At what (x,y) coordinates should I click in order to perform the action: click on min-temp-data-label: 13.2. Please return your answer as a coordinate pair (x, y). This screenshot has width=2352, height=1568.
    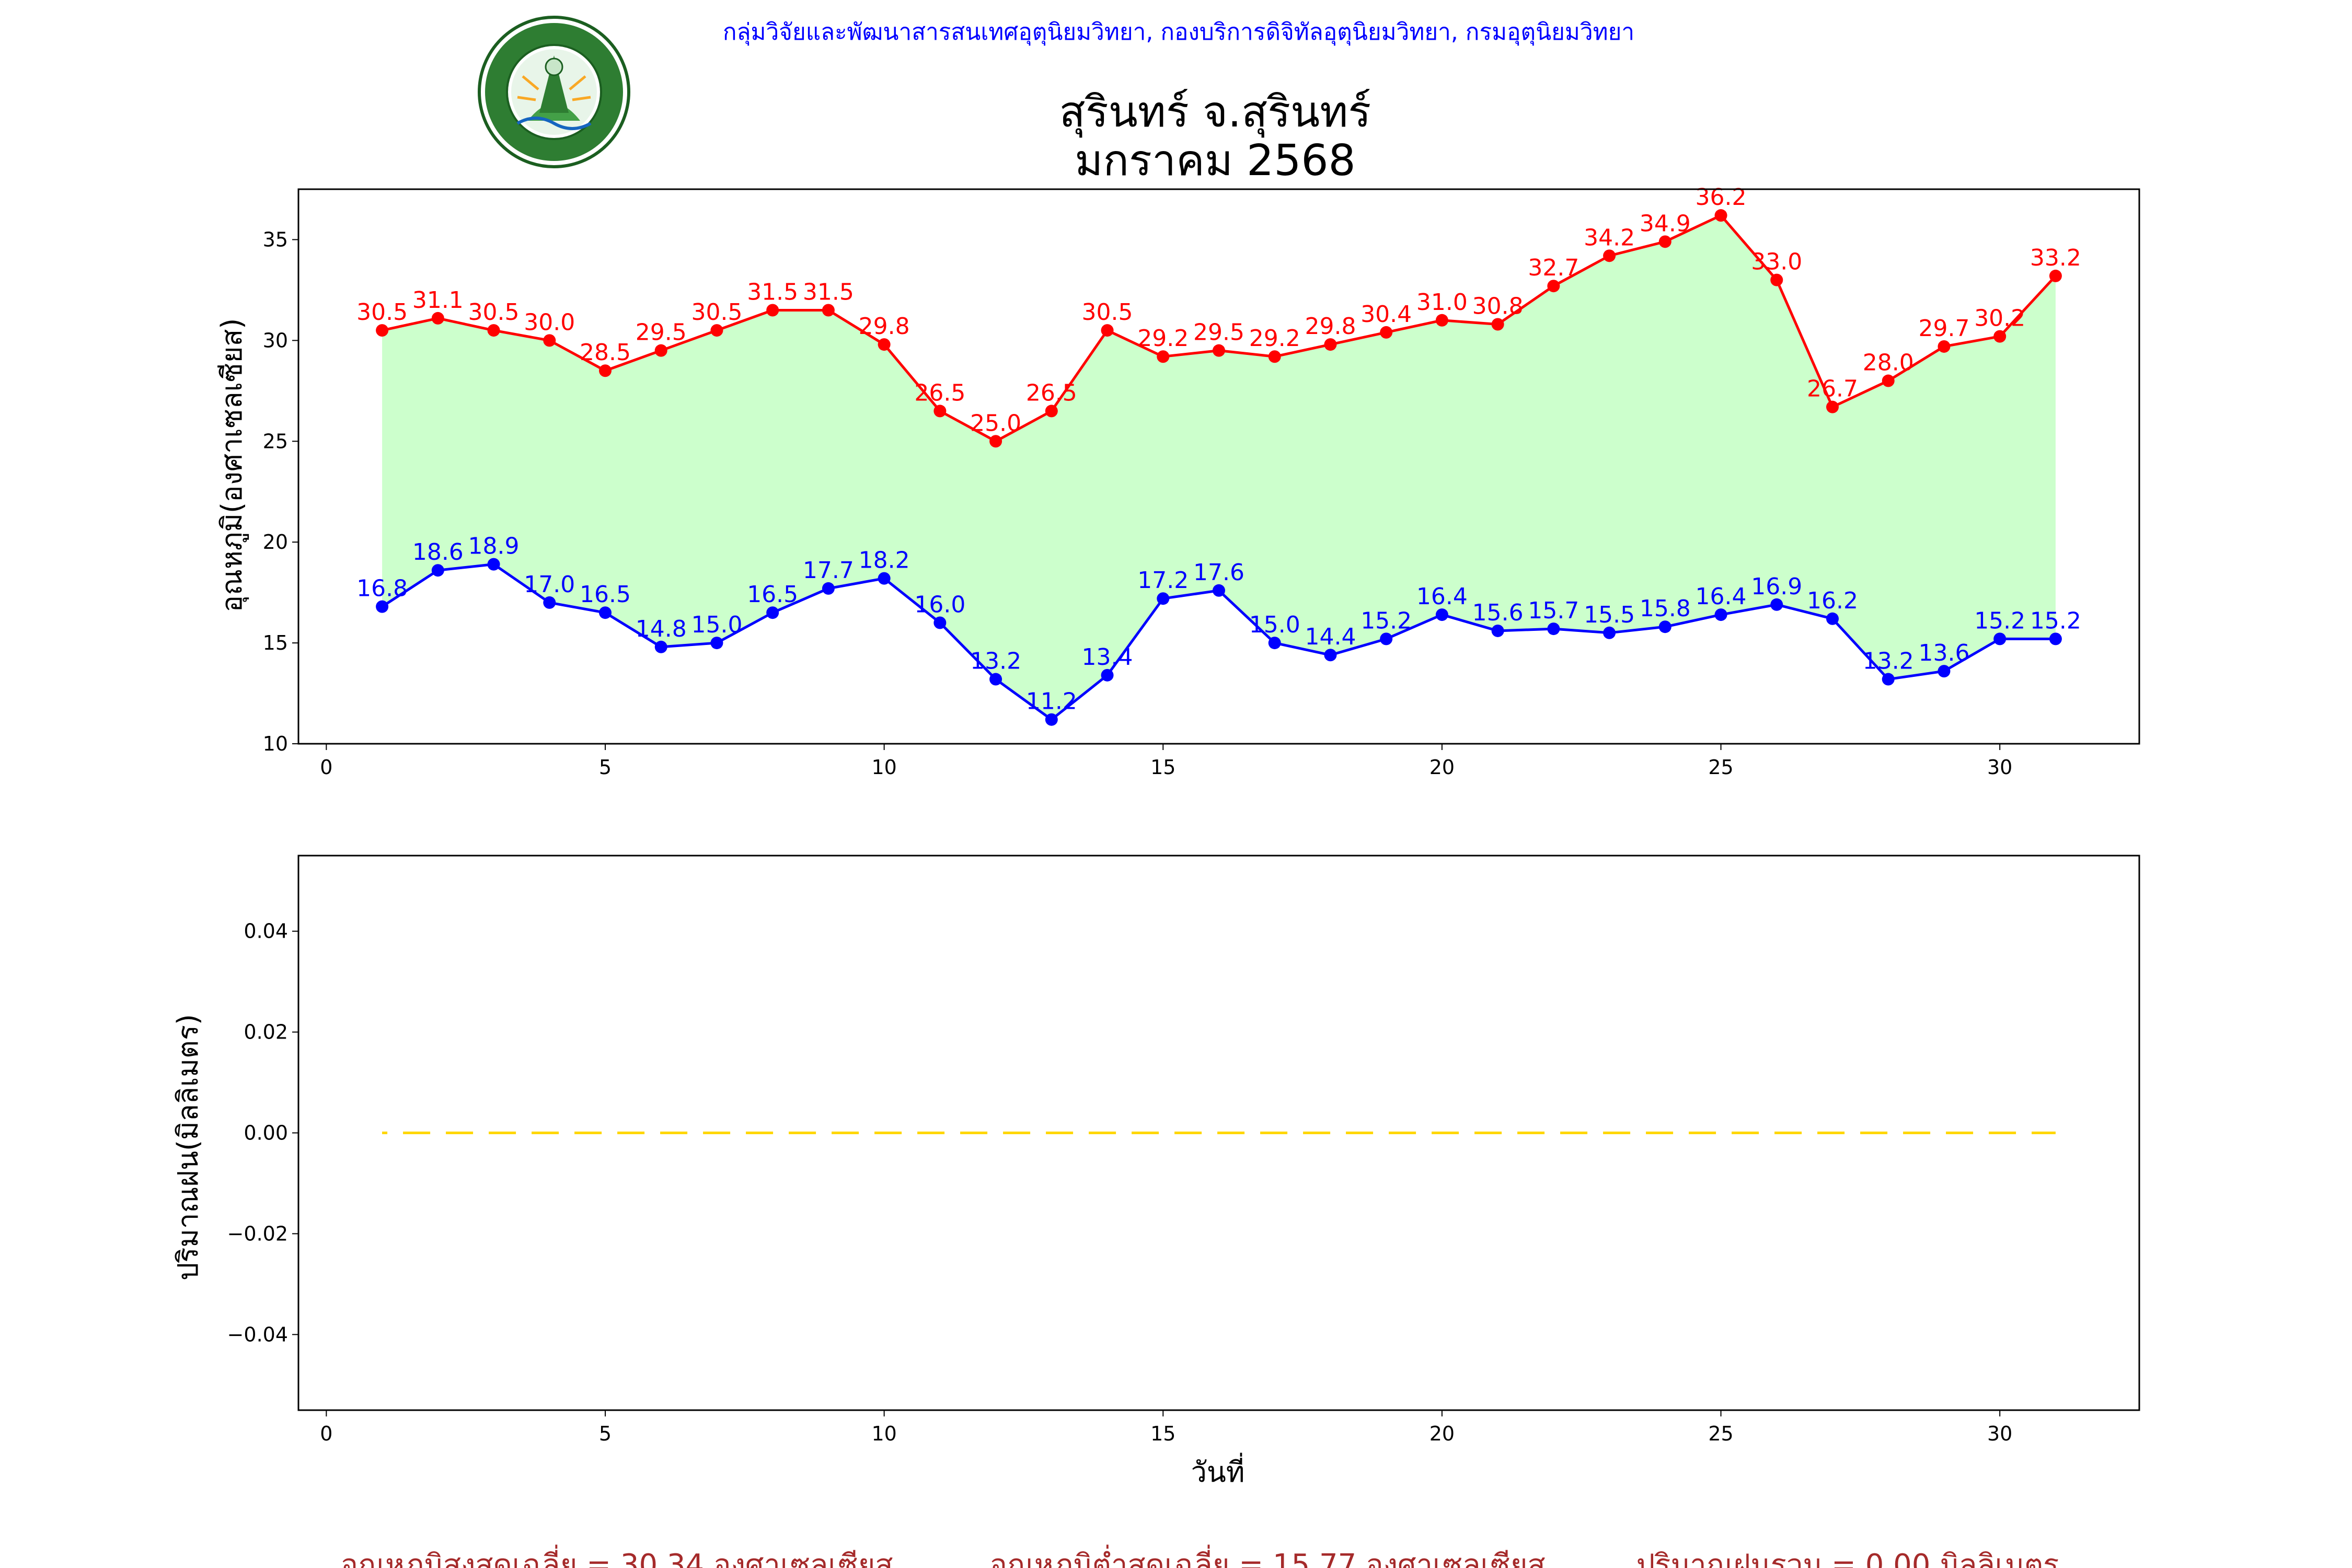
    Looking at the image, I should click on (1888, 661).